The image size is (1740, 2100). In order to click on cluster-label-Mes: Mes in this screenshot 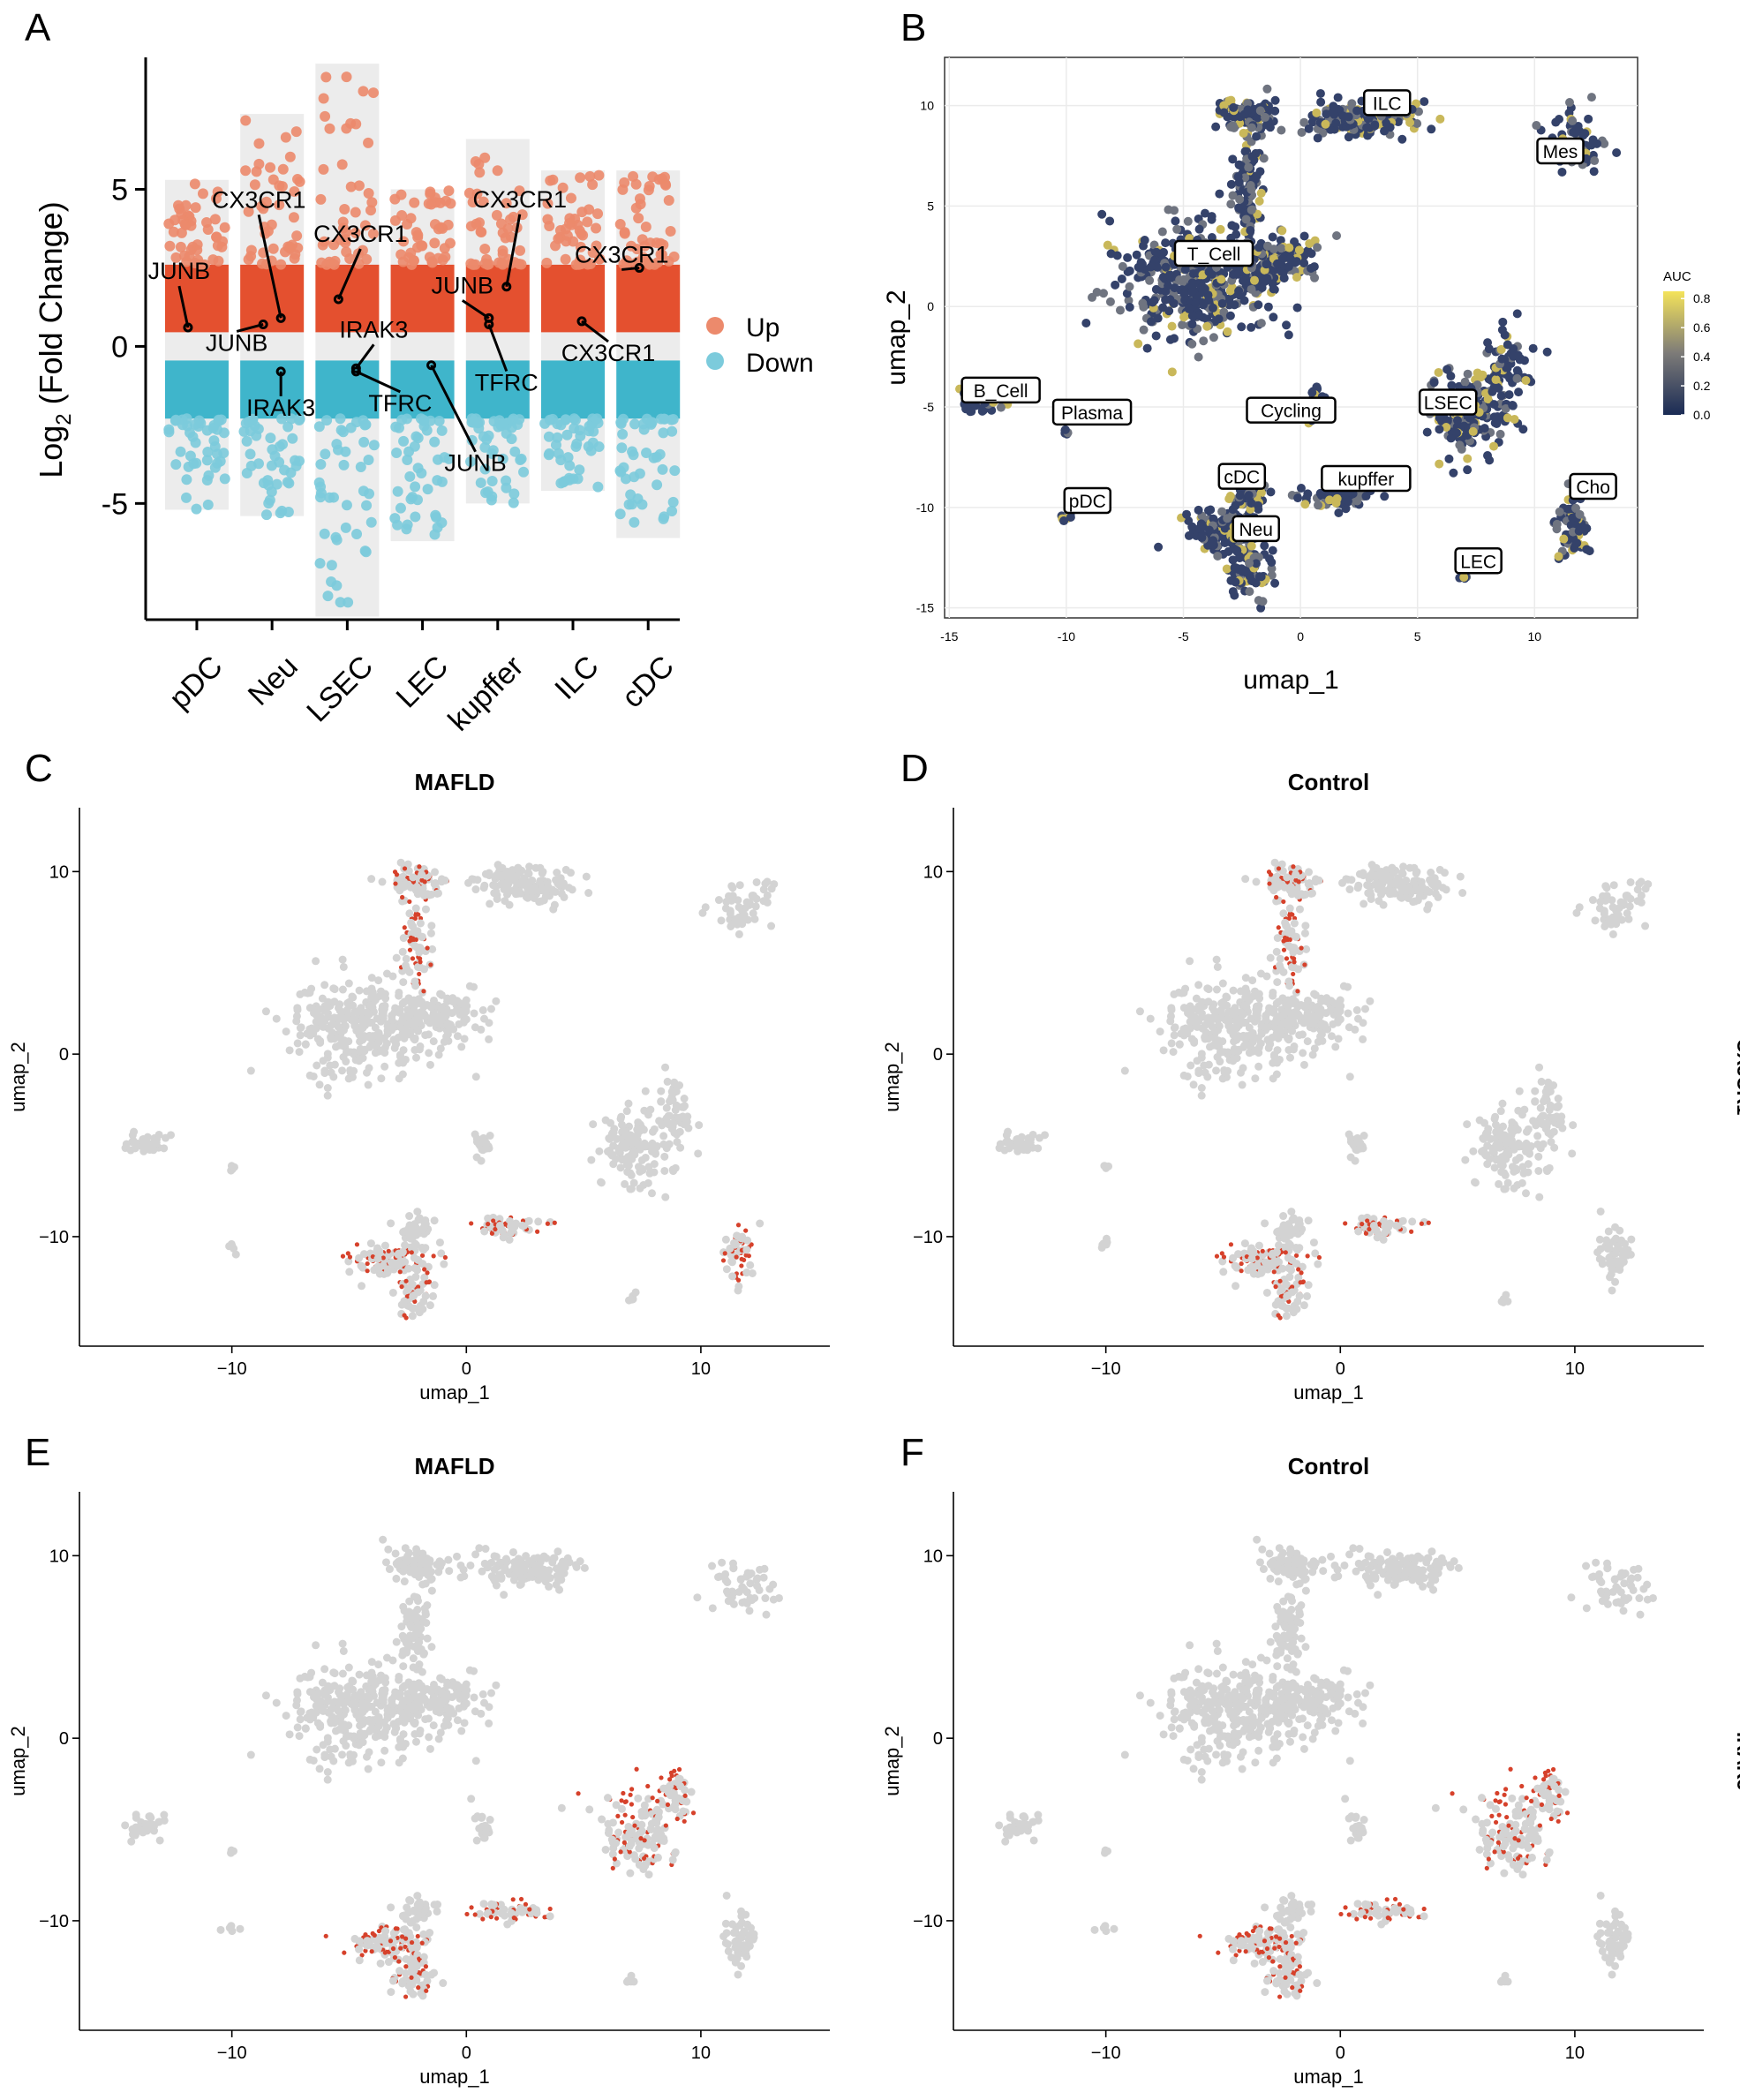, I will do `click(1560, 151)`.